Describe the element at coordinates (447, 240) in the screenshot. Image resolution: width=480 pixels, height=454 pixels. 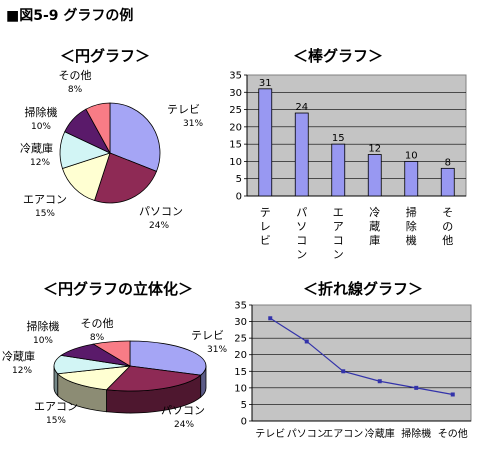
I see `x-tick-label-char: 他` at that location.